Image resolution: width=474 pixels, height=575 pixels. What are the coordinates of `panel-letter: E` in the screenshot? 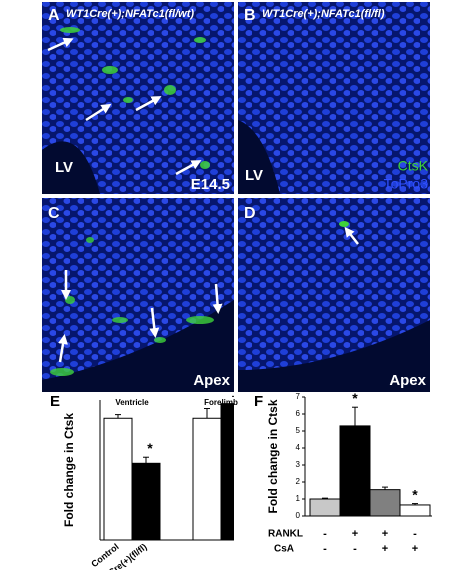 It's located at (55, 401).